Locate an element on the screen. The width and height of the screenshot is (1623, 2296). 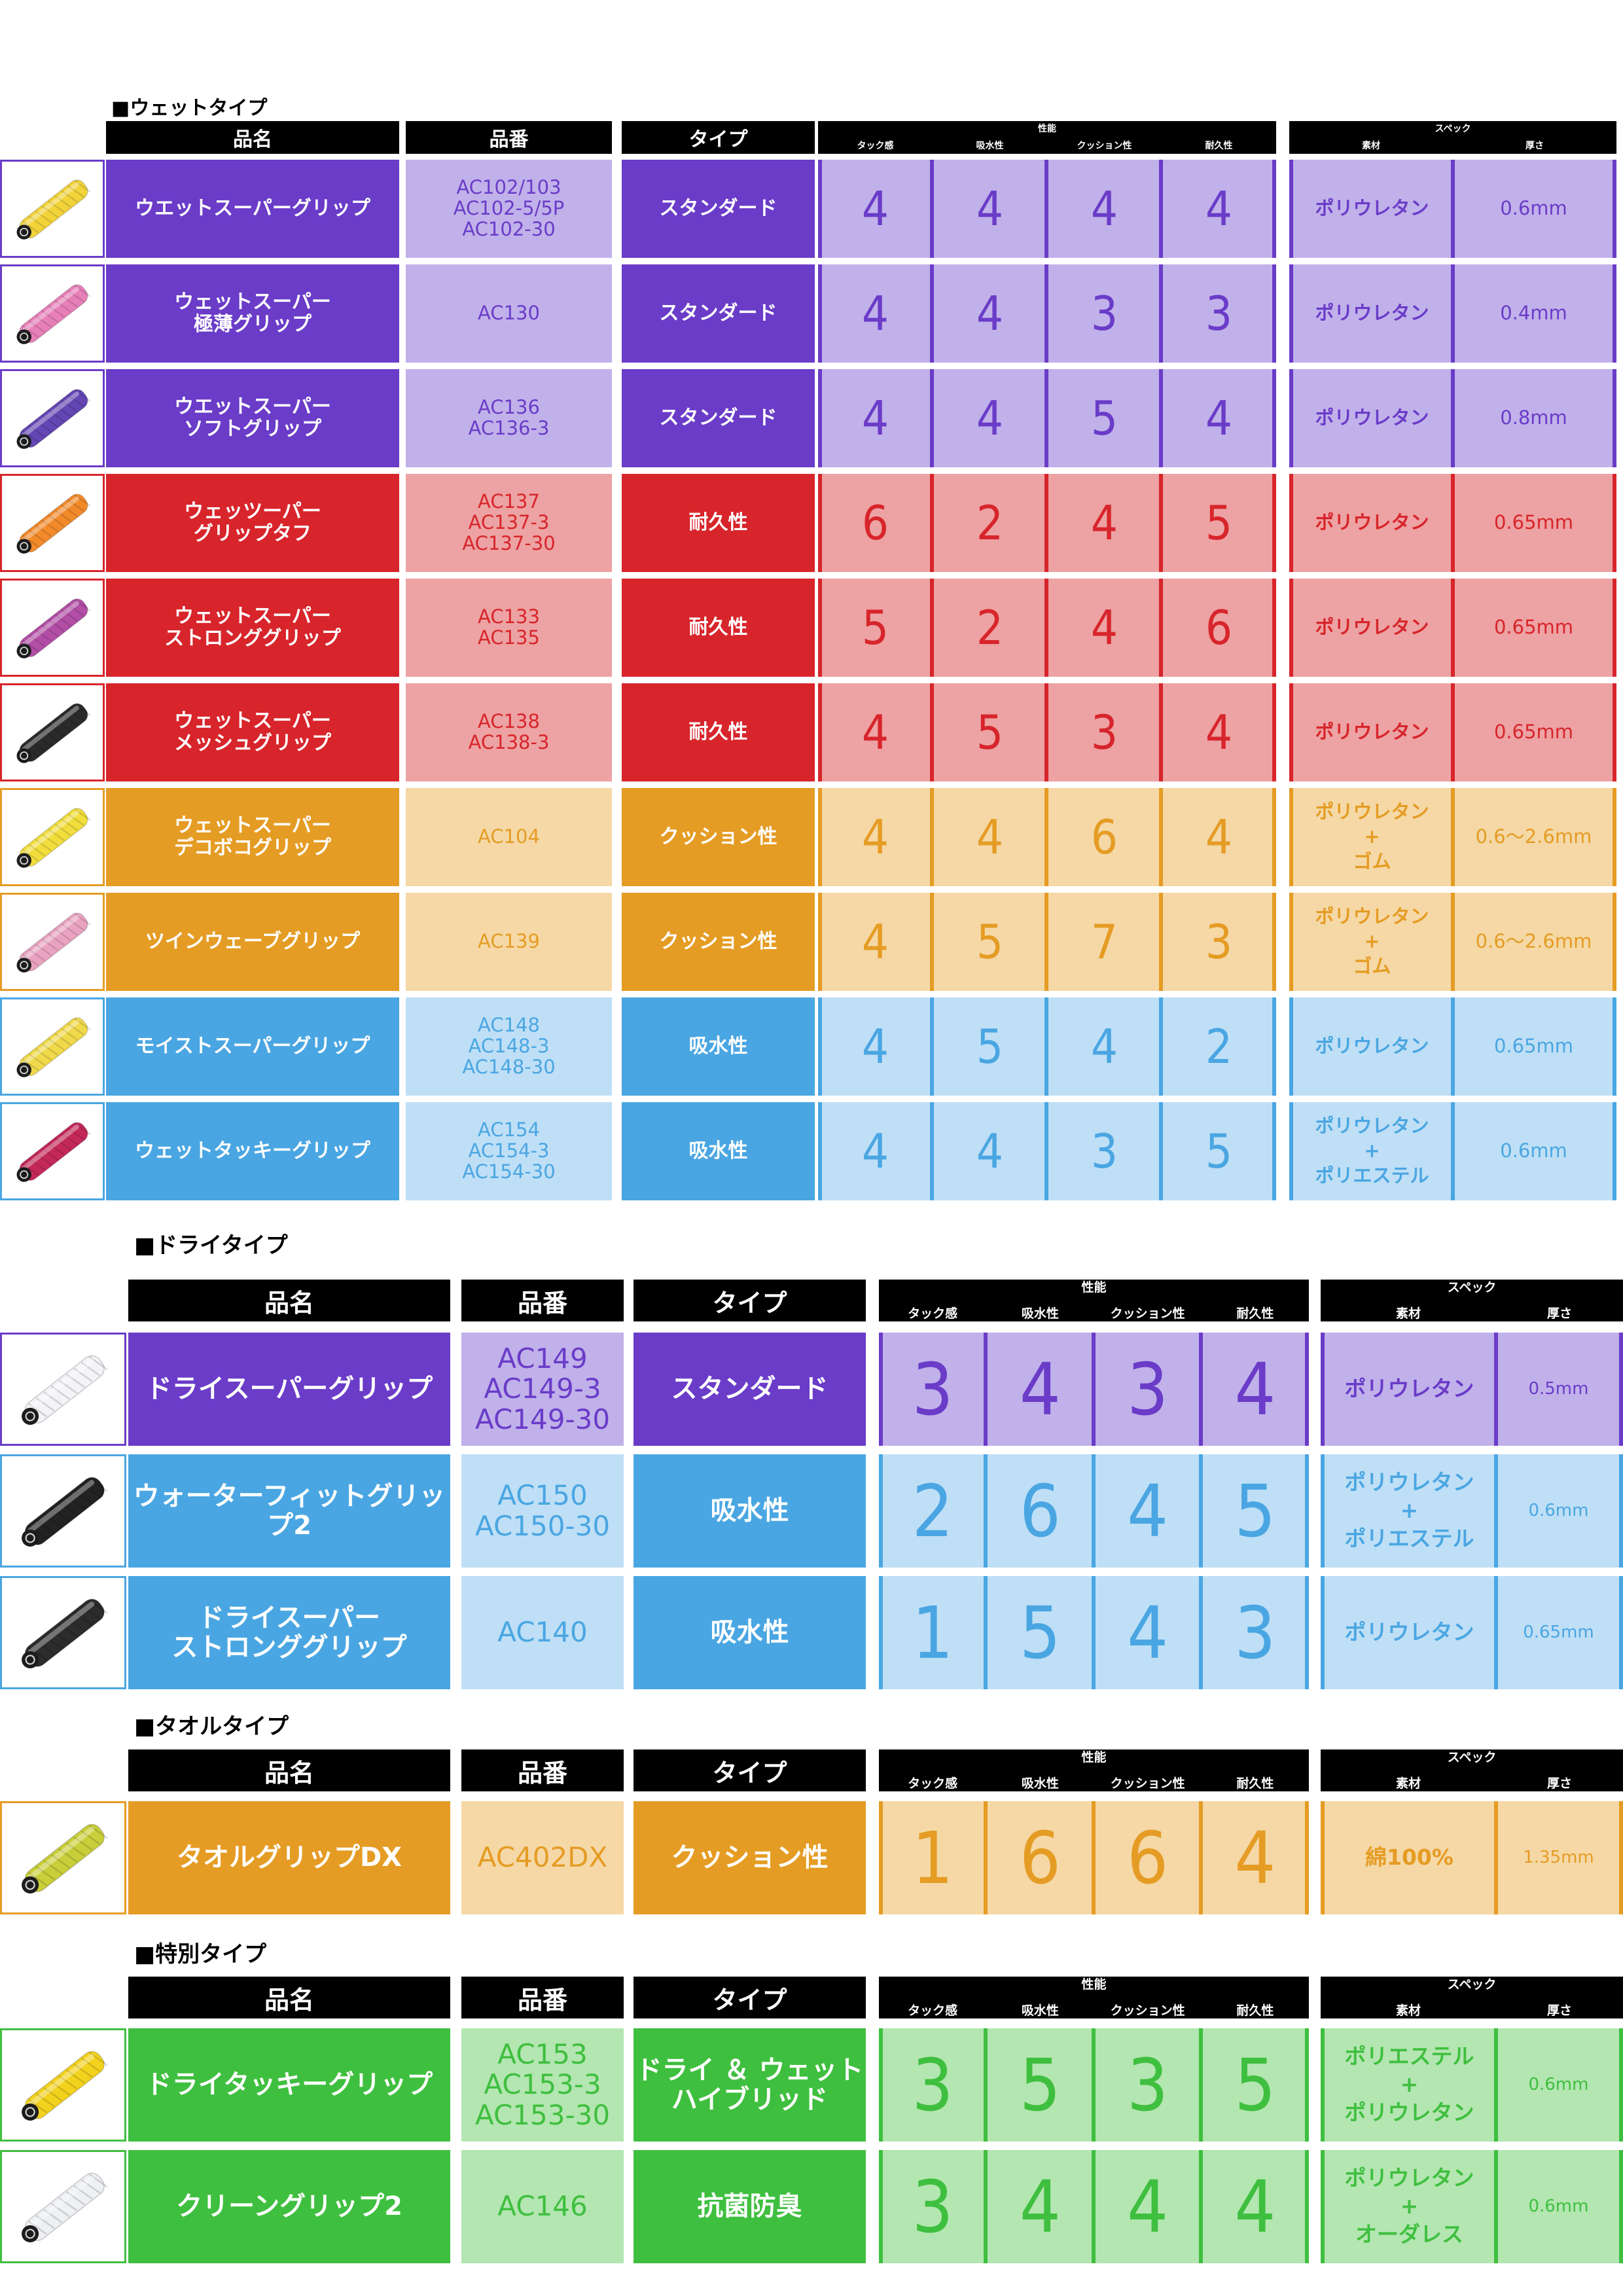
score-cushion: 3 is located at coordinates (1104, 313).